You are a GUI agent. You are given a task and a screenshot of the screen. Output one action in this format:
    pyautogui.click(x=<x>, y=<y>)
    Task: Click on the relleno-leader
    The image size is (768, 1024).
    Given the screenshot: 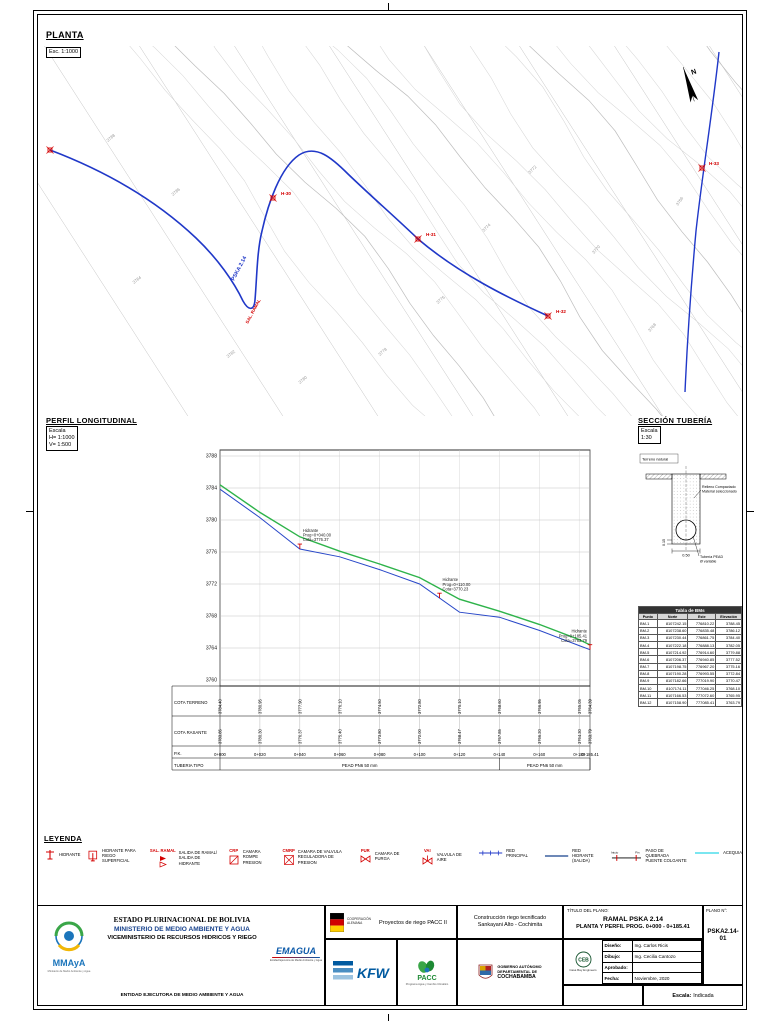 What is the action you would take?
    pyautogui.click(x=697, y=494)
    